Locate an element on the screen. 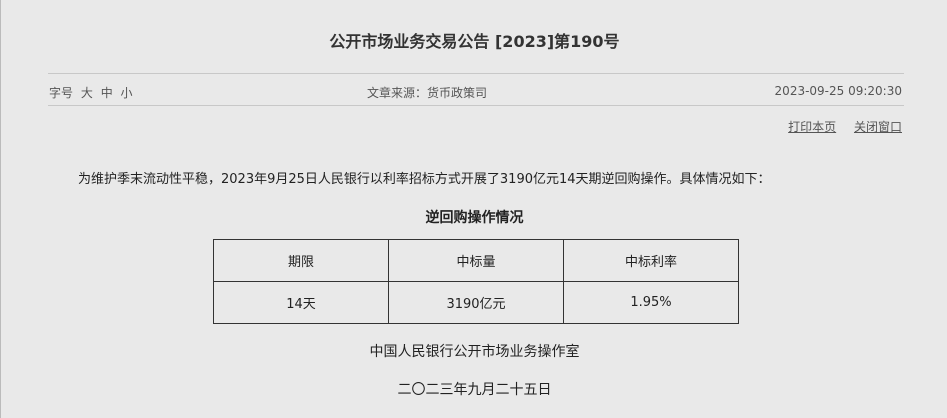 Image resolution: width=947 pixels, height=418 pixels. table-header-row: 期限 中标量 中标利率 is located at coordinates (476, 260).